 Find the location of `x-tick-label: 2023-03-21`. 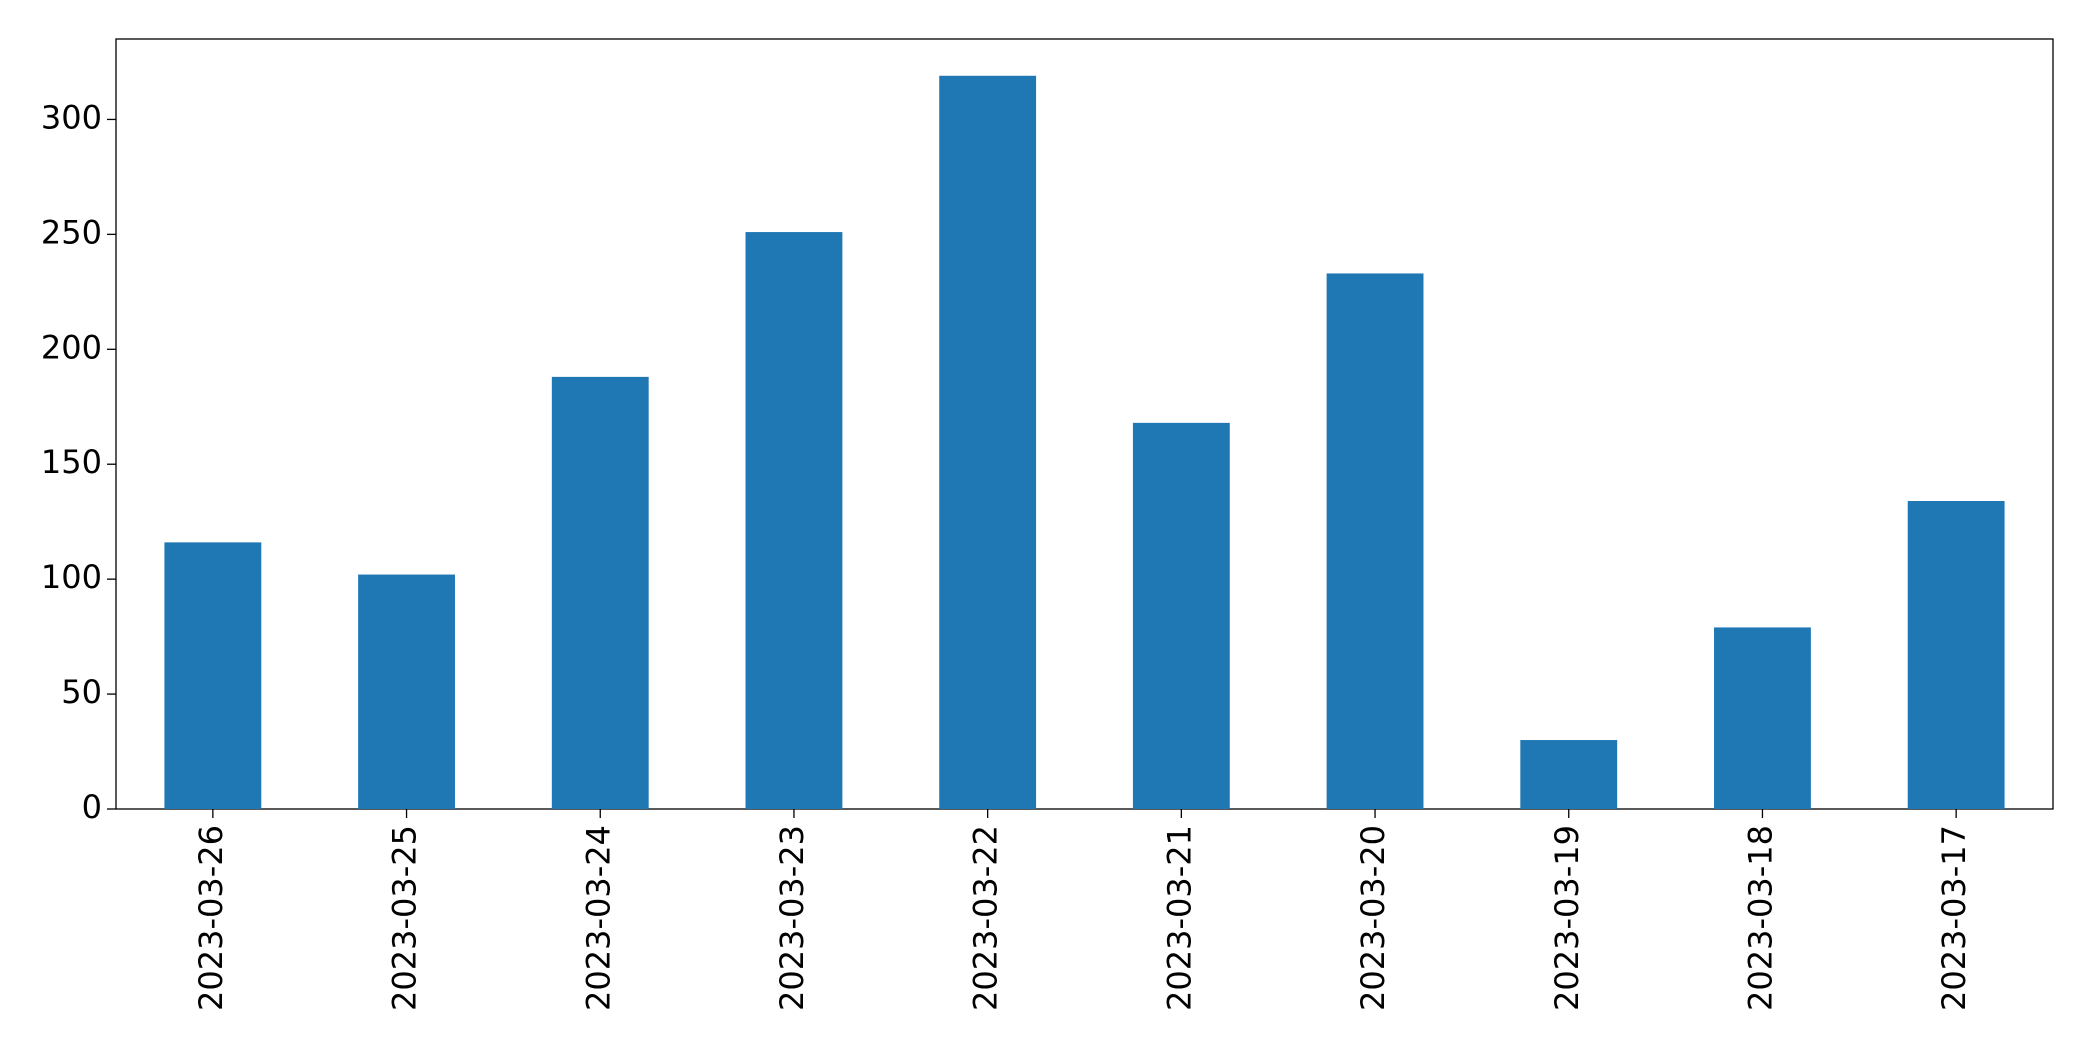

x-tick-label: 2023-03-21 is located at coordinates (1179, 918).